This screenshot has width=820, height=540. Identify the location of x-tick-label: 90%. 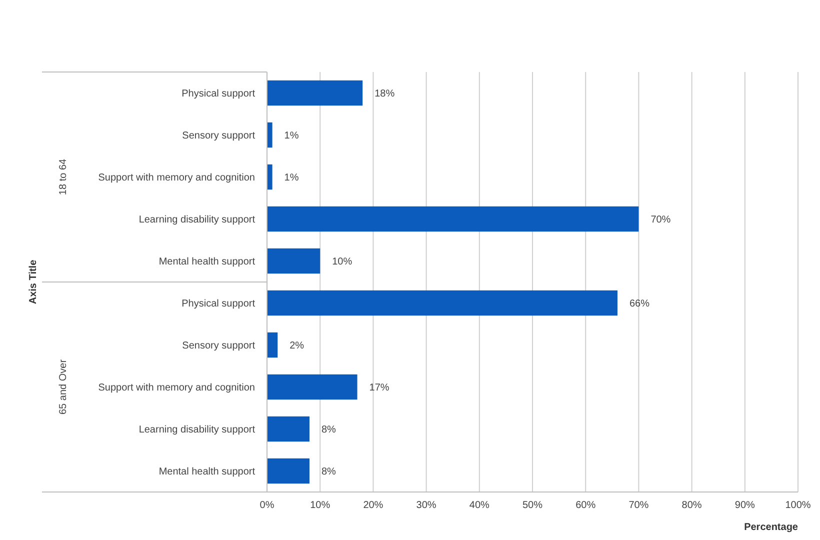
(745, 505).